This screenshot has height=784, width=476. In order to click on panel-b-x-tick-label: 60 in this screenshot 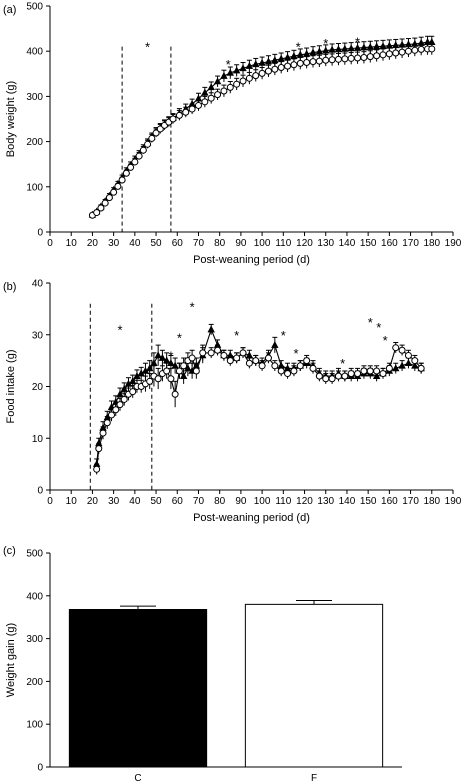, I will do `click(178, 501)`.